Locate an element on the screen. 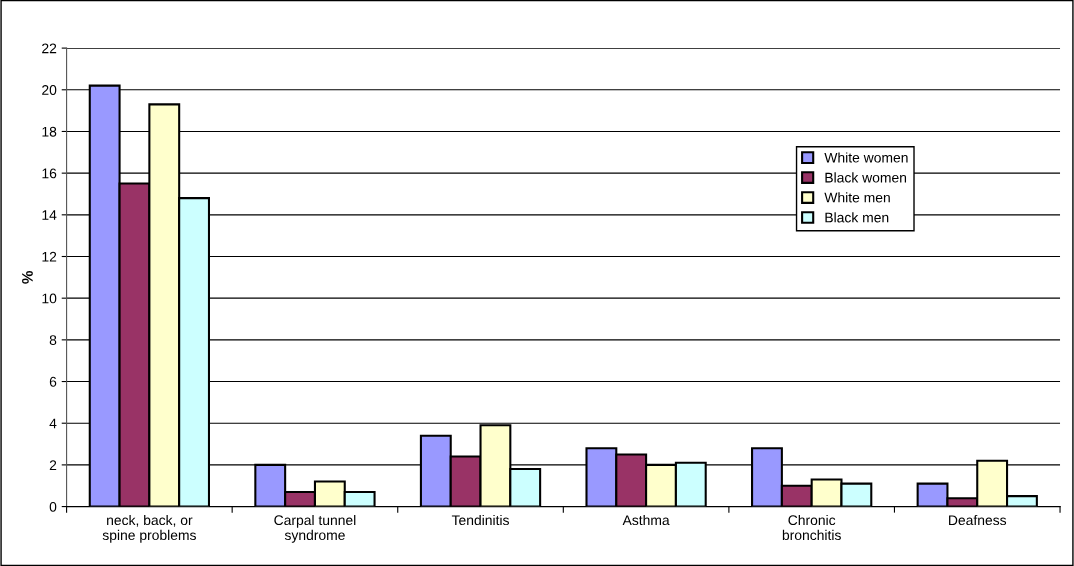  y-tick-label: 8 is located at coordinates (53, 340).